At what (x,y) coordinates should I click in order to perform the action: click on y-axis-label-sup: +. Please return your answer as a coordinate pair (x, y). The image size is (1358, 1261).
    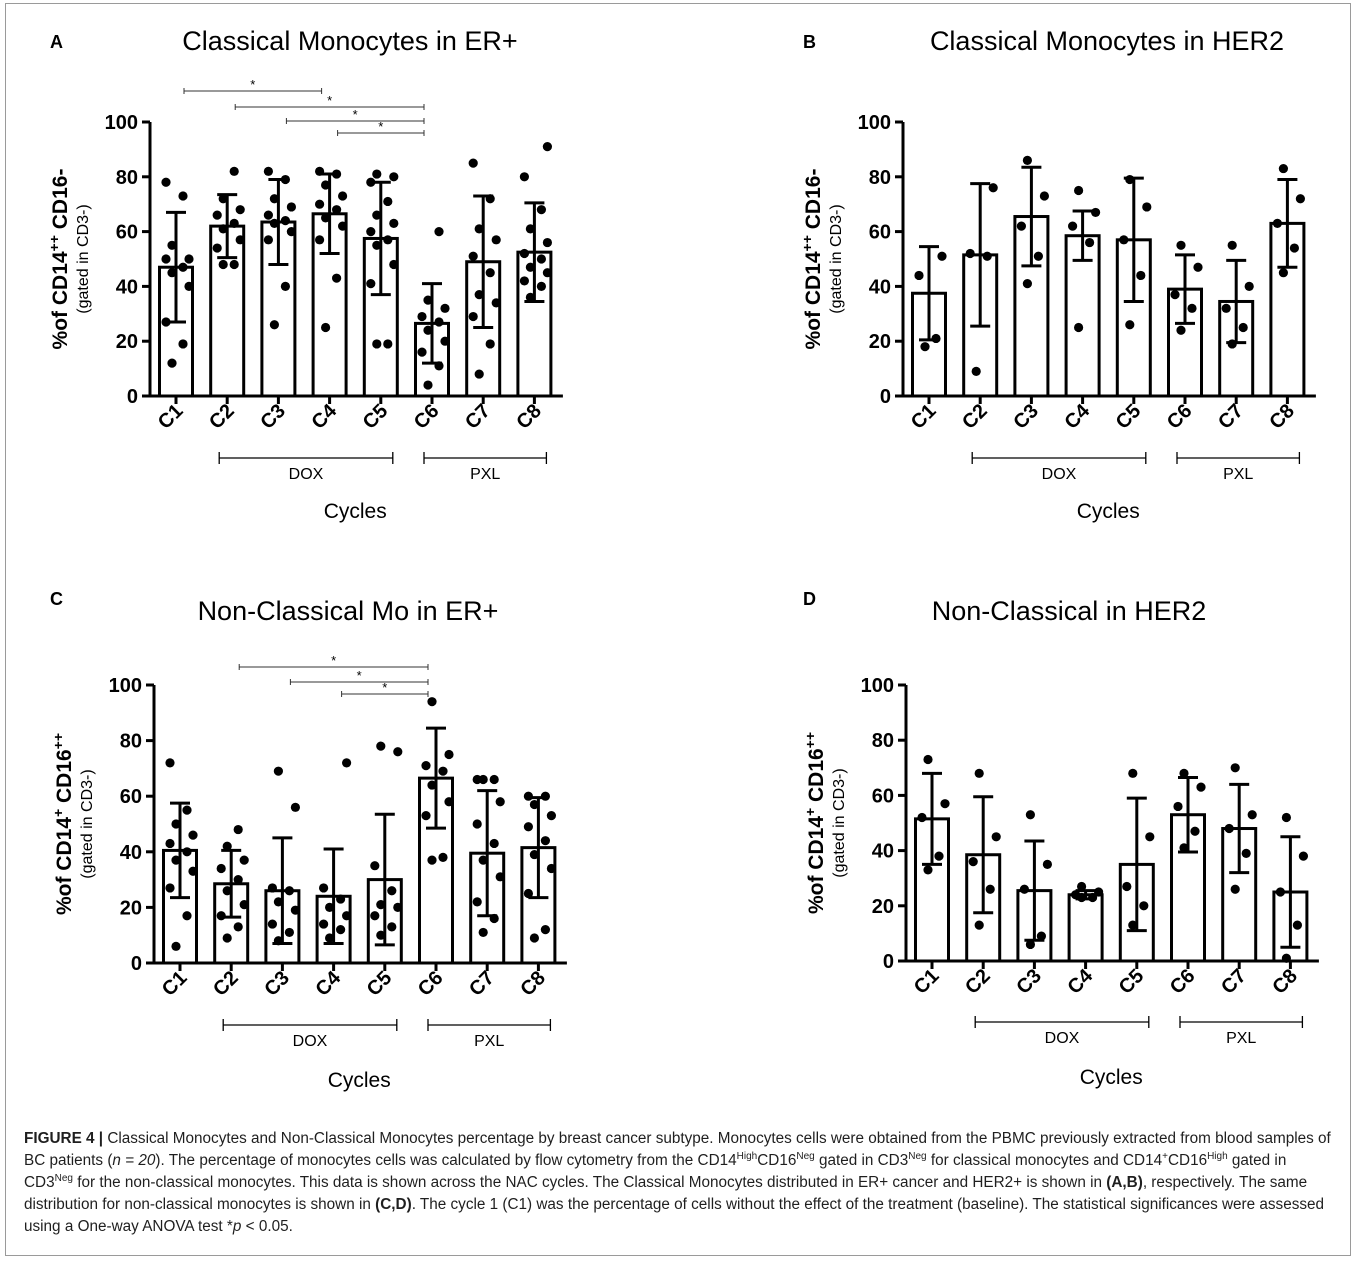
    Looking at the image, I should click on (58, 813).